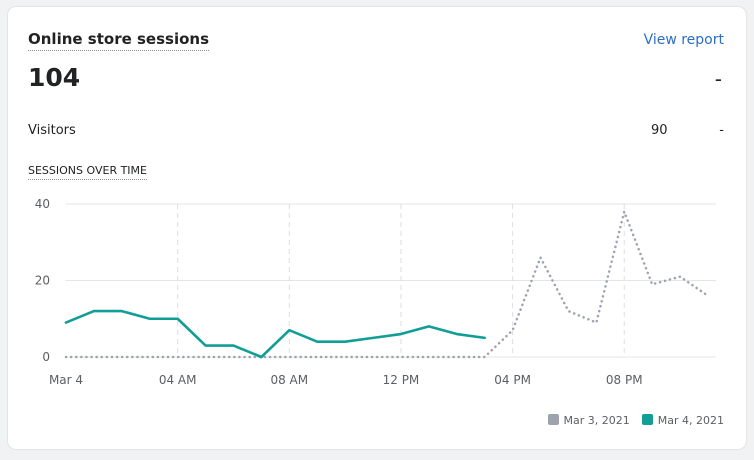 Image resolution: width=754 pixels, height=460 pixels. Describe the element at coordinates (42, 204) in the screenshot. I see `y-tick-label: 40` at that location.